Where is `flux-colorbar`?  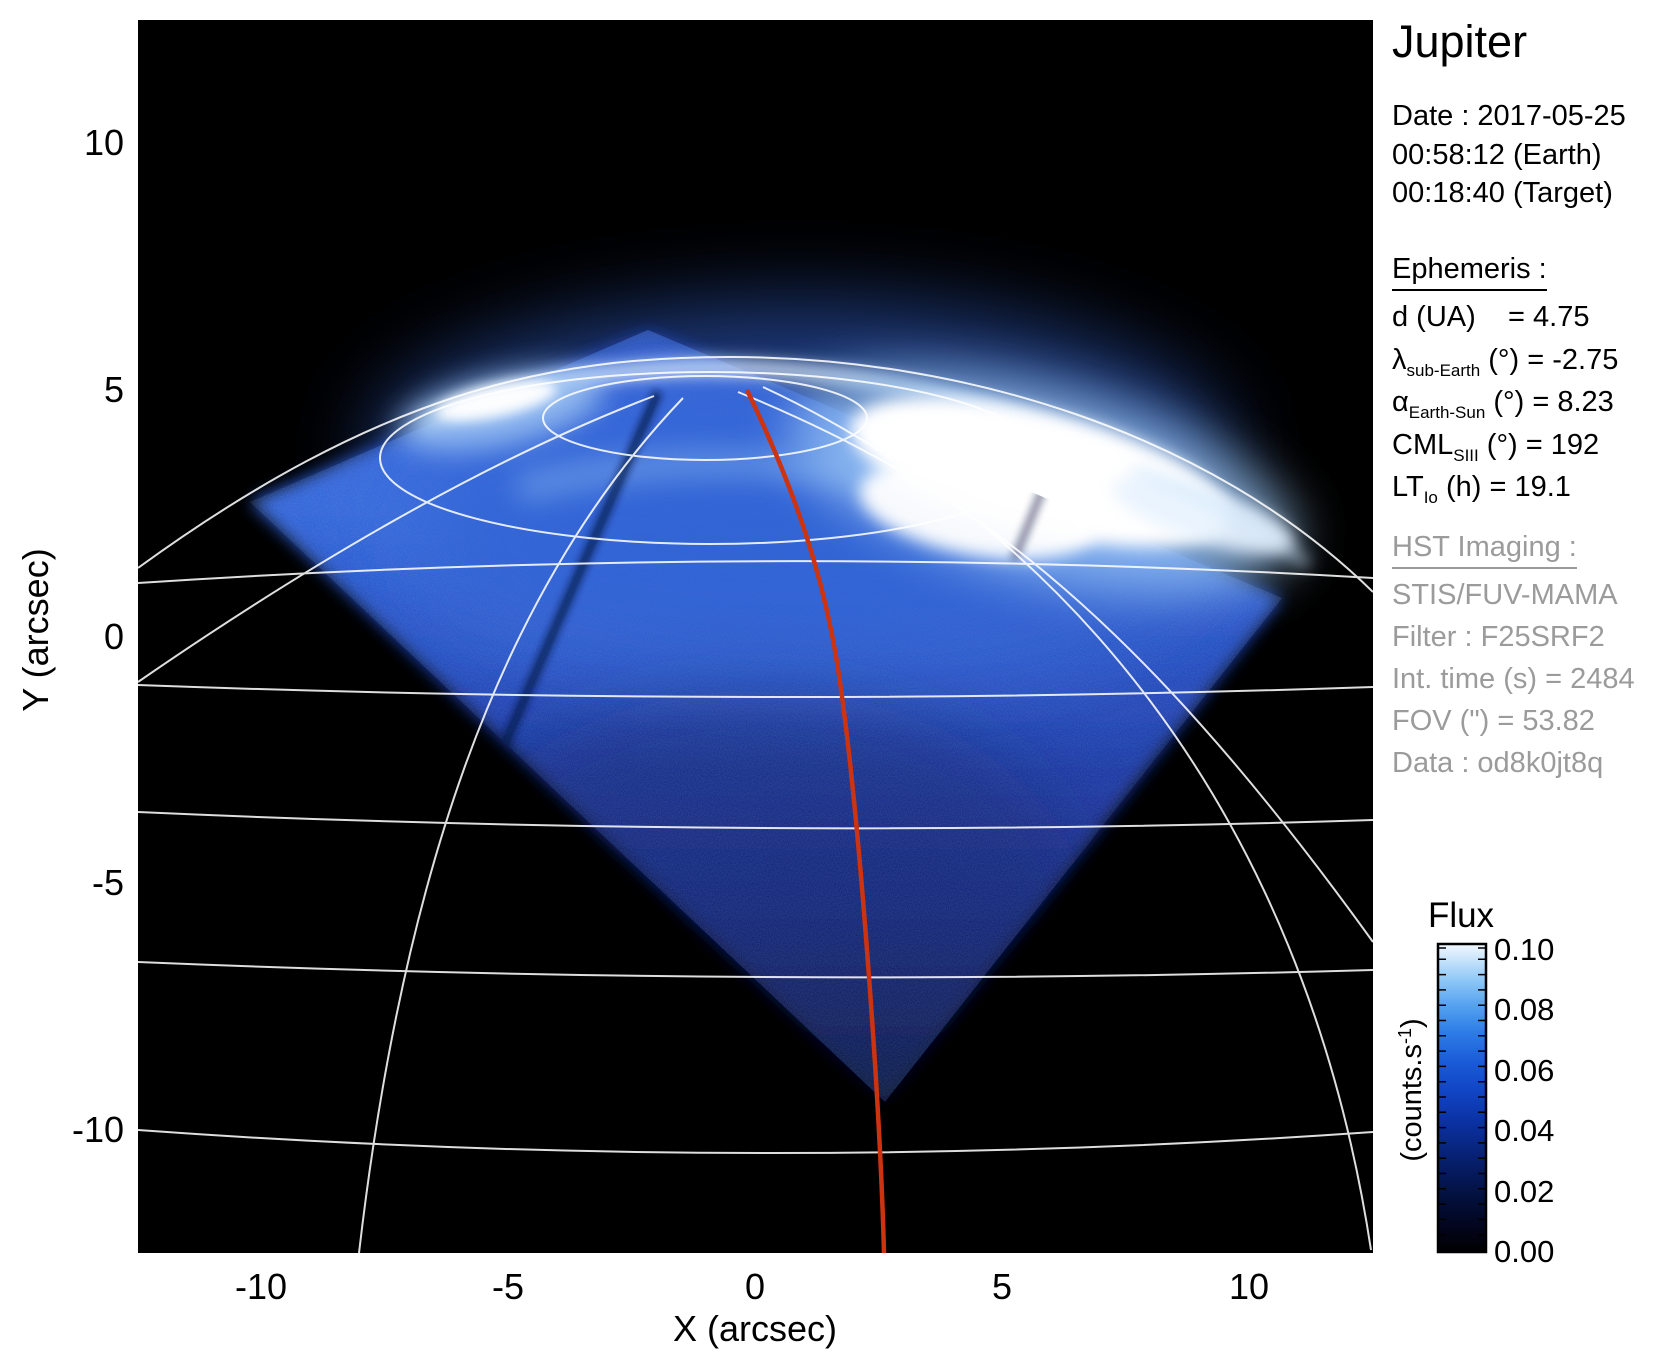 flux-colorbar is located at coordinates (1462, 1100).